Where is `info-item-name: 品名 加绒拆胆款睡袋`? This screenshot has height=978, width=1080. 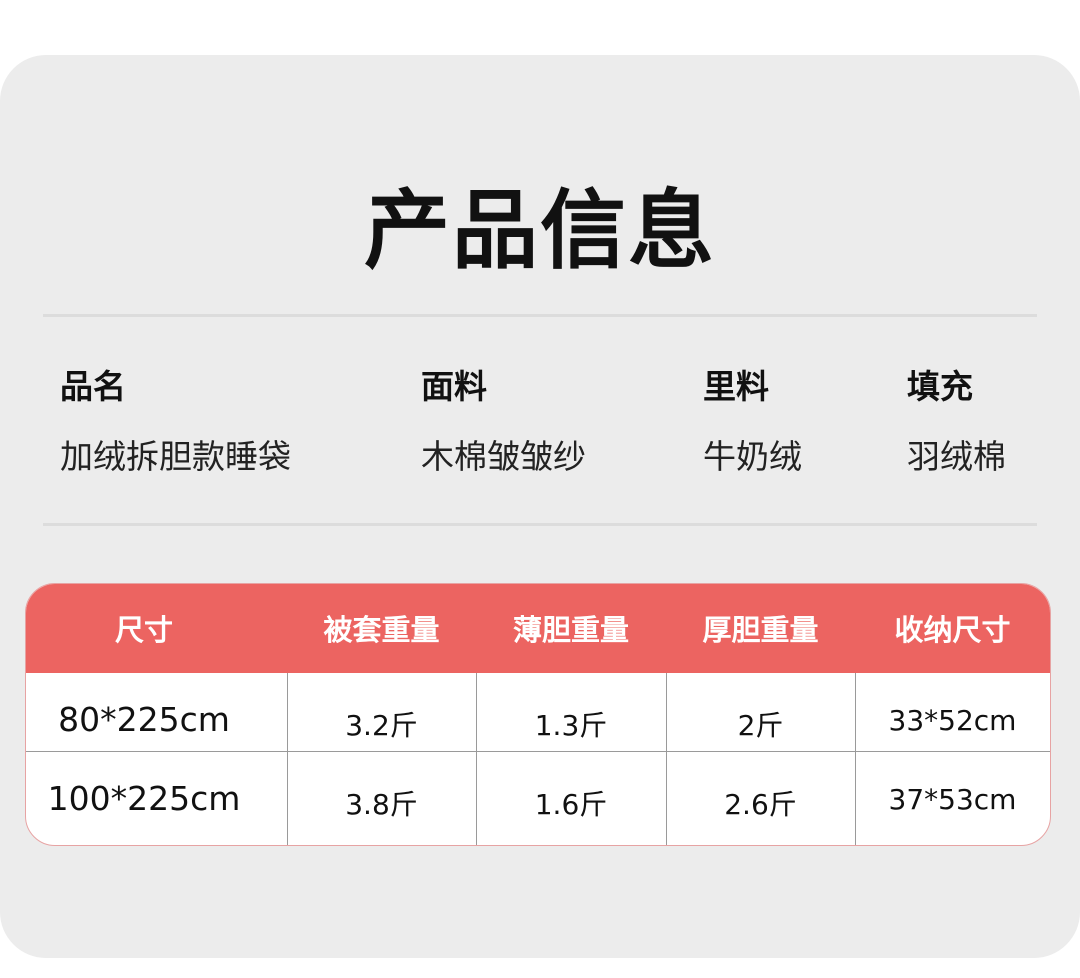
info-item-name: 品名 加绒拆胆款睡袋 is located at coordinates (175, 422).